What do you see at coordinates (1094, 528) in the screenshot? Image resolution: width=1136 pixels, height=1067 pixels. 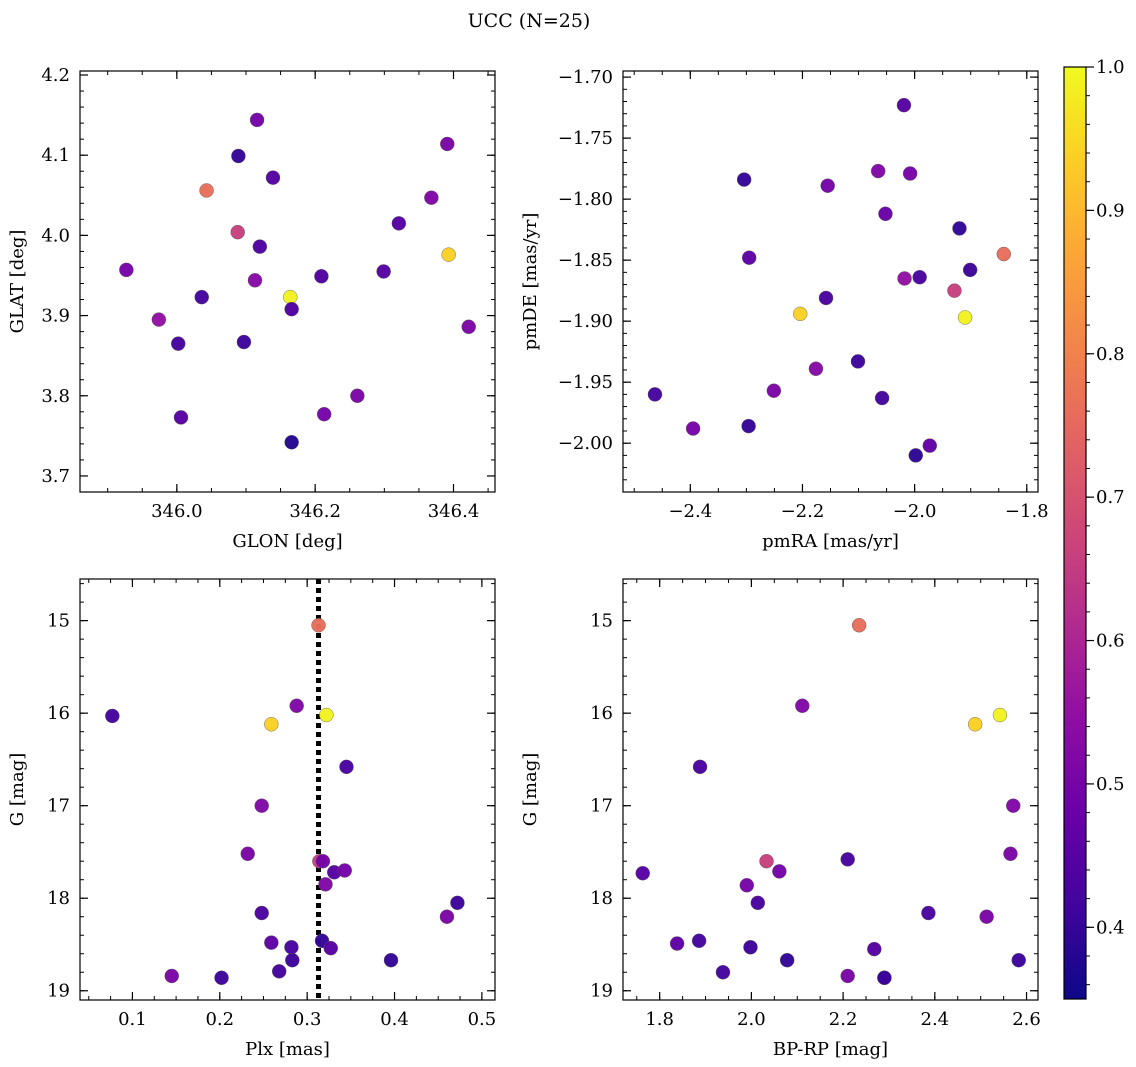 I see `colorbar: 0.4 0.5 0.6 0.7 0.8 0.9 1.0` at bounding box center [1094, 528].